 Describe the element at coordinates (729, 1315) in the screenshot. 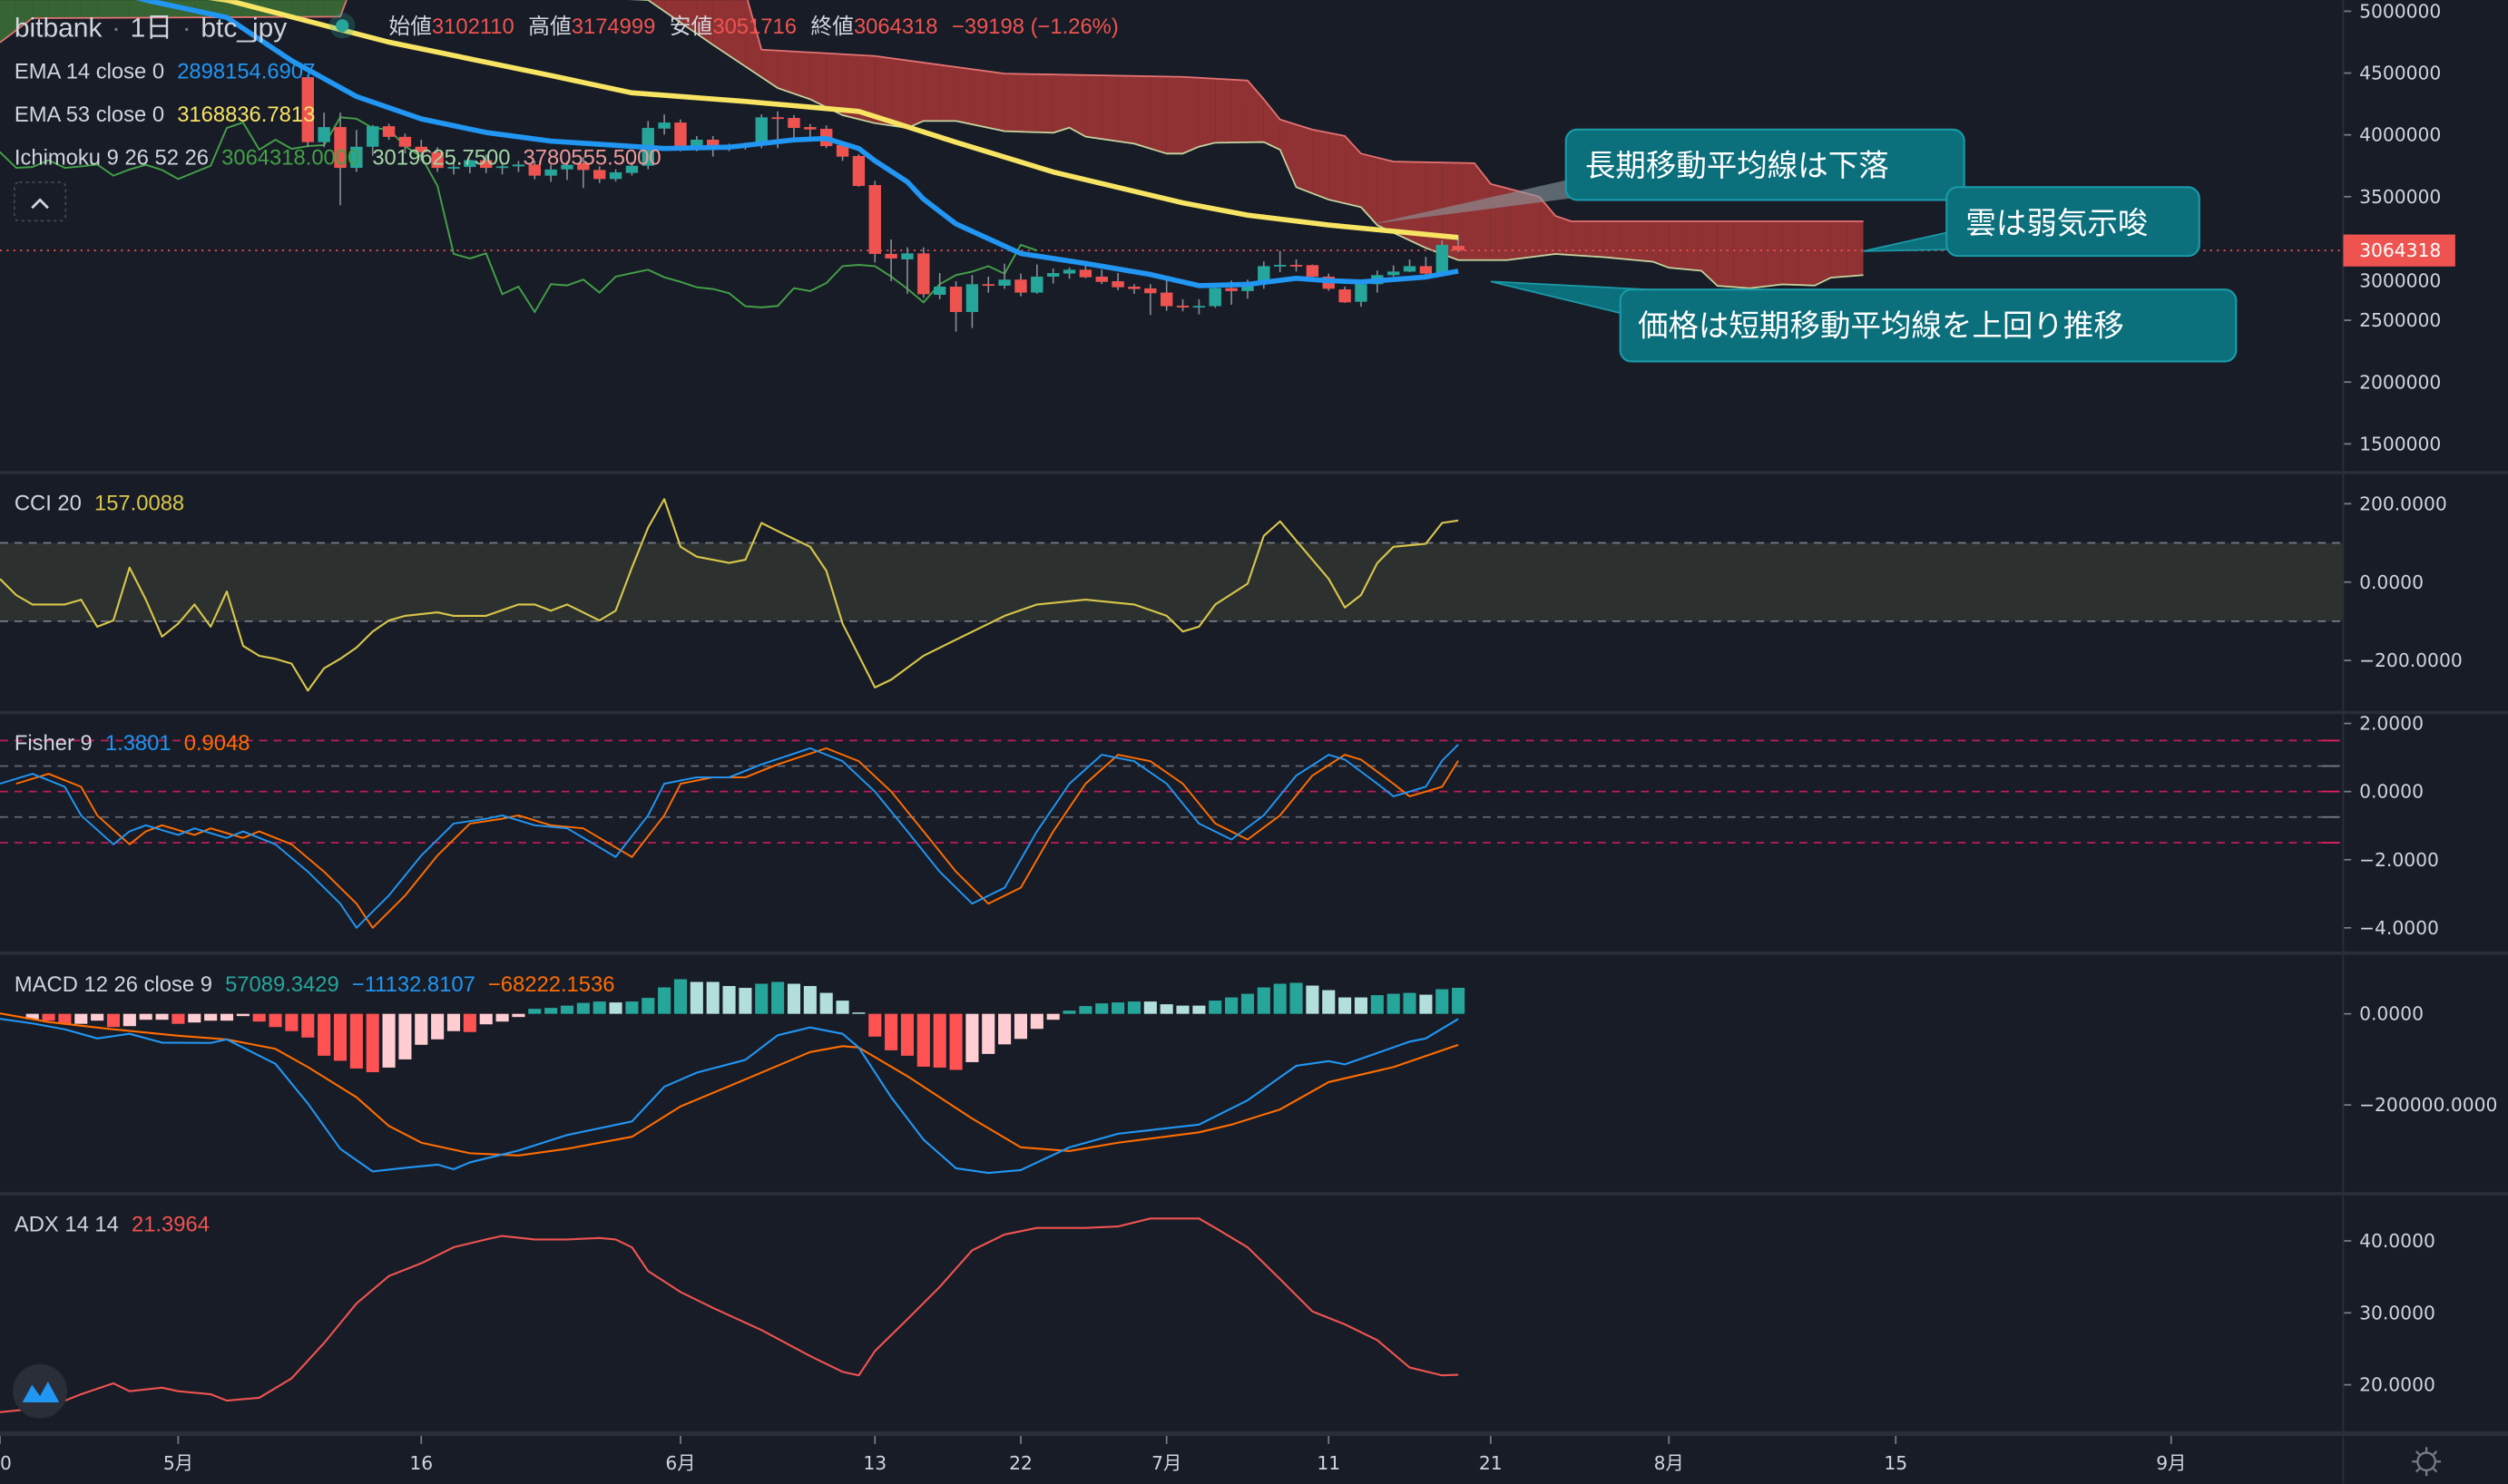

I see `adx-pane` at that location.